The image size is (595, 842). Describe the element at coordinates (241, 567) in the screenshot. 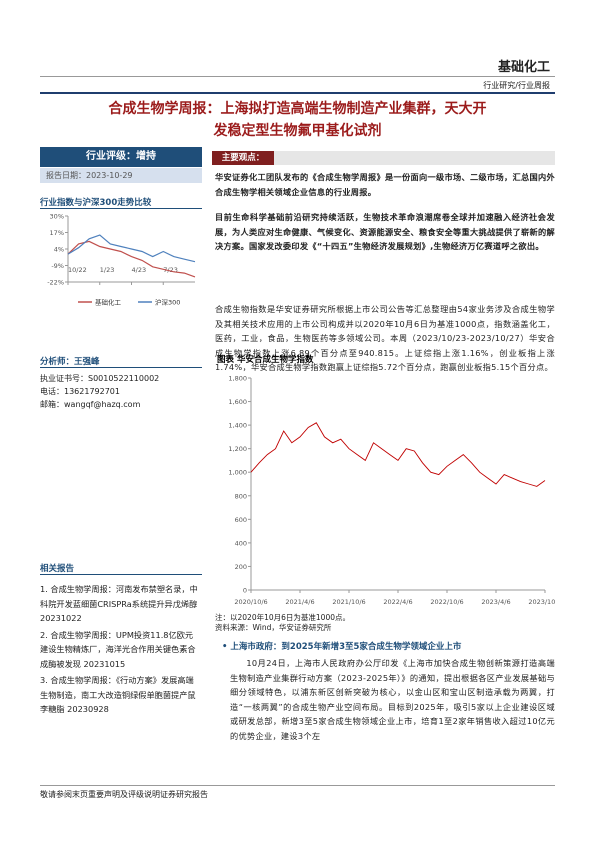

I see `y-tick-label: 200` at that location.